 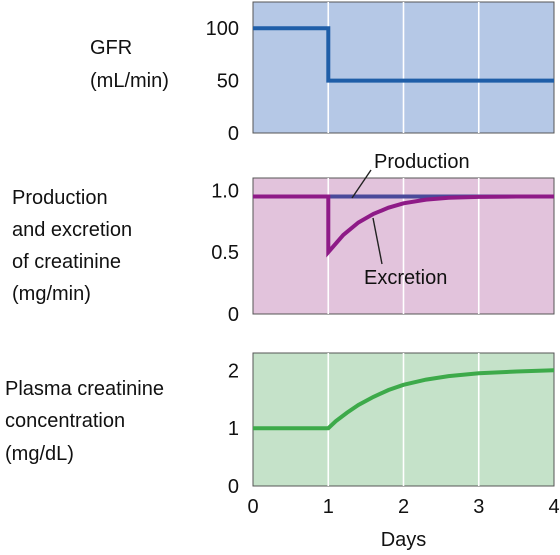 I want to click on x-tick-label: 1, so click(x=328, y=507).